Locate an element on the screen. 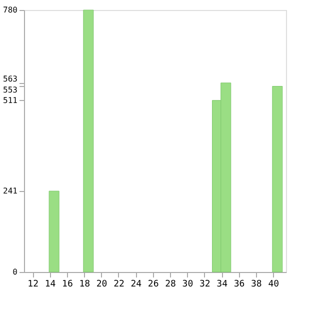 This screenshot has width=333, height=321. x-tick-label: 32 is located at coordinates (204, 285).